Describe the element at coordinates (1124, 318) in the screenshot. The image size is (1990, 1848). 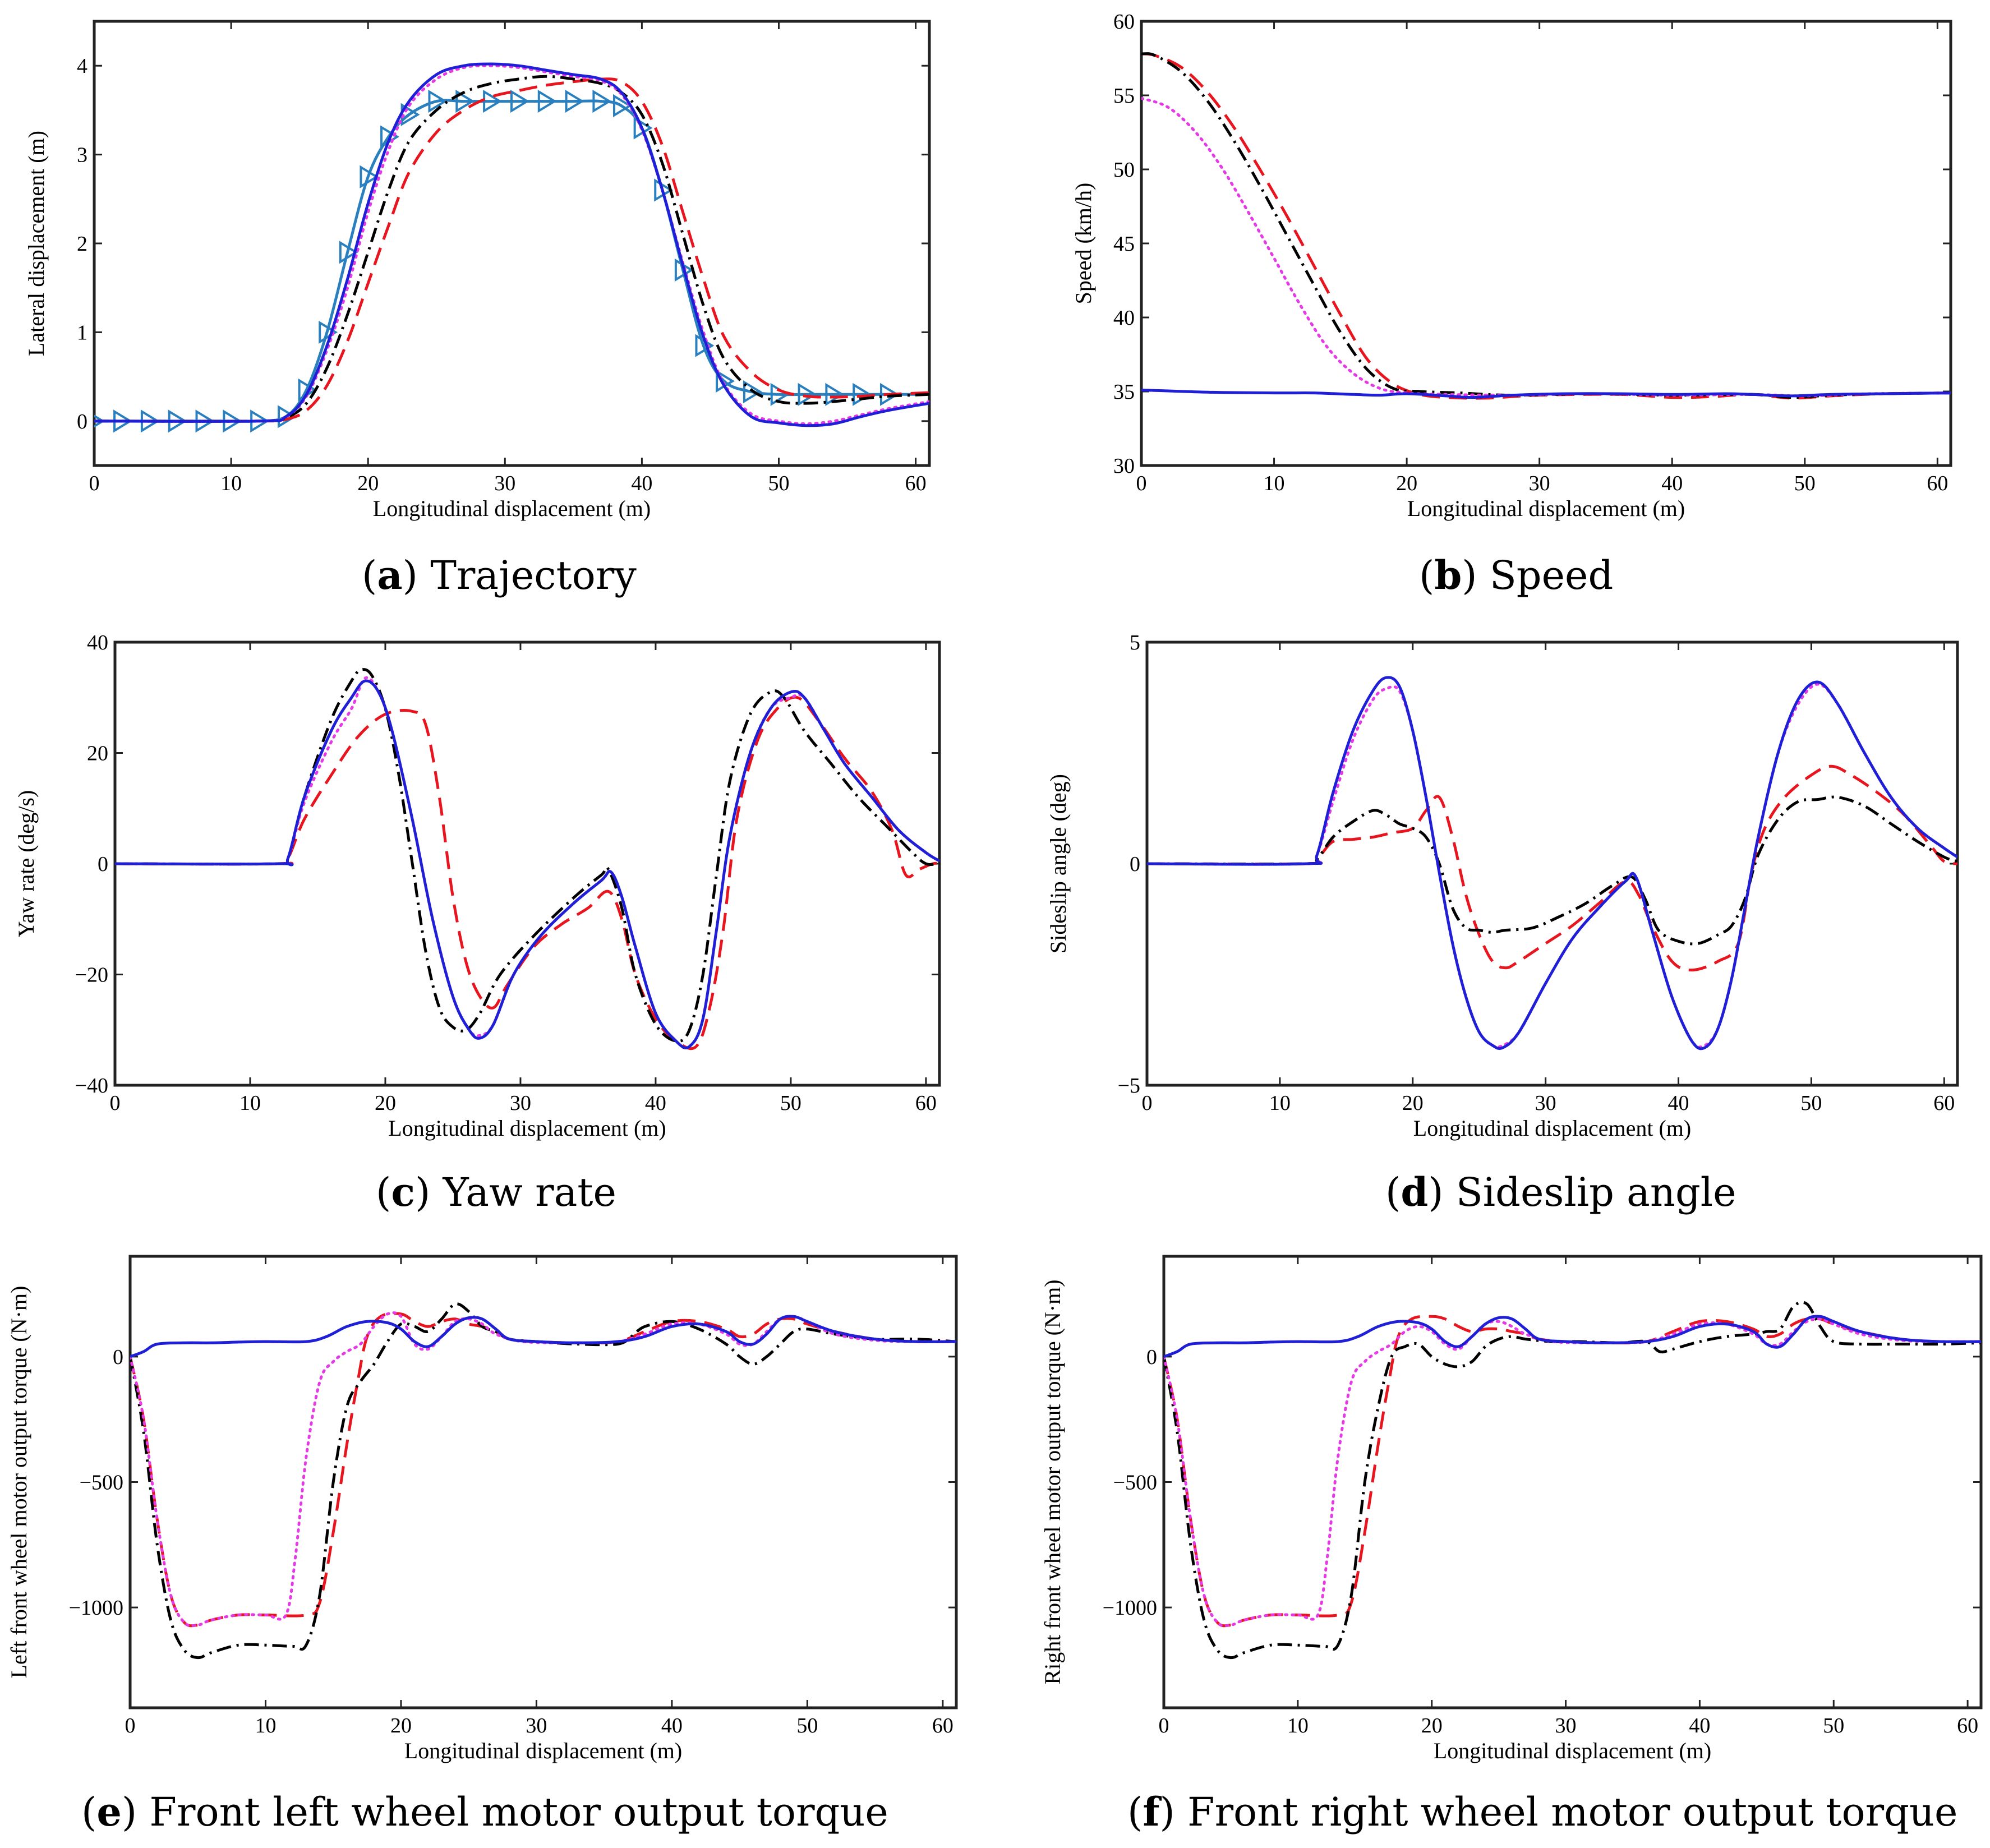
I see `y-tick-label: 40` at that location.